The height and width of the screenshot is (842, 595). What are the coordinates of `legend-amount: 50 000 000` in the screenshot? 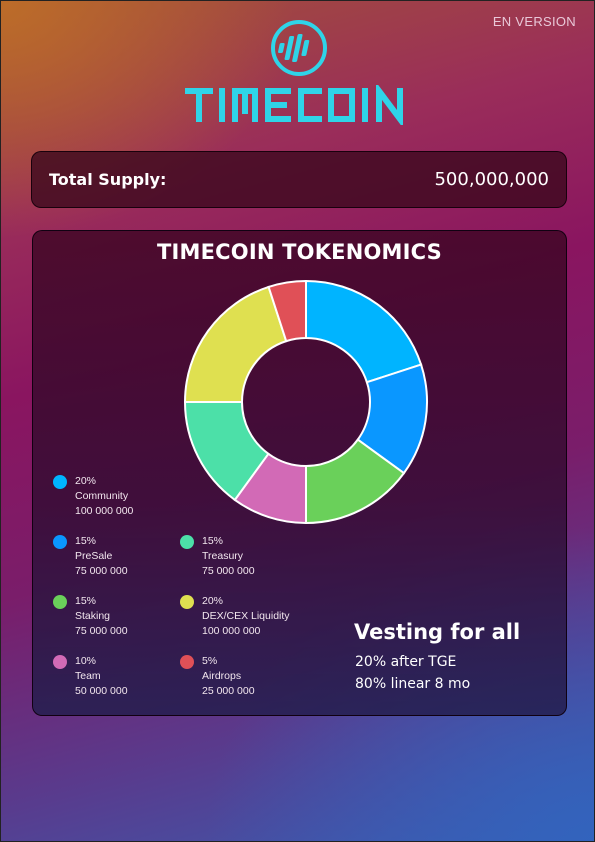 It's located at (101, 691).